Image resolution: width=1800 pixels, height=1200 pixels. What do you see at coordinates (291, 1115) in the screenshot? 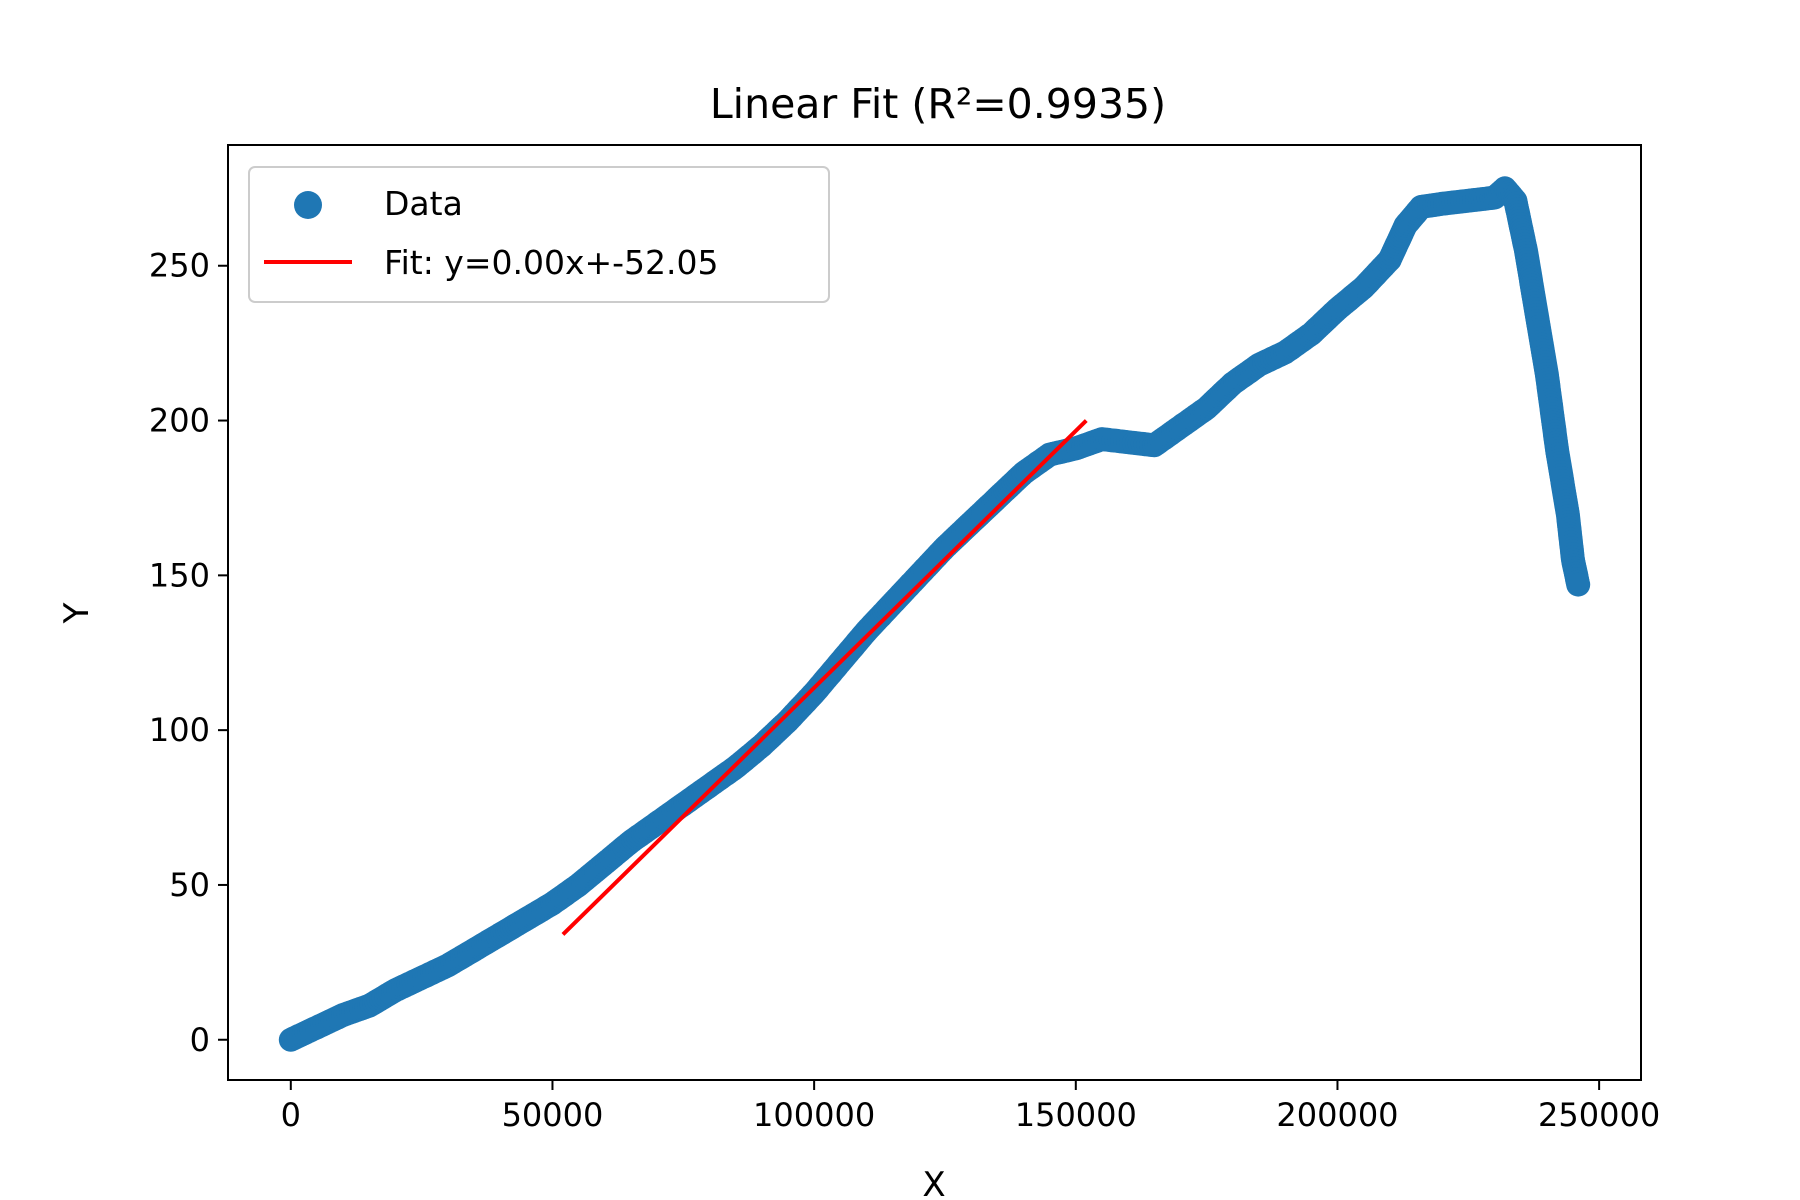
I see `x-tick-label: 0` at bounding box center [291, 1115].